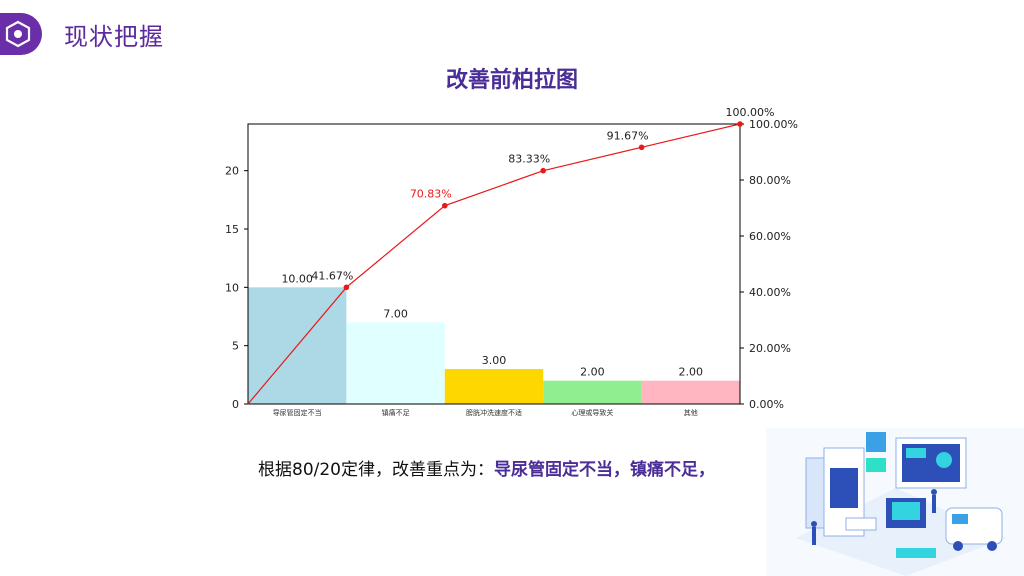 Image resolution: width=1024 pixels, height=576 pixels. I want to click on page-title: 现状把握, so click(114, 37).